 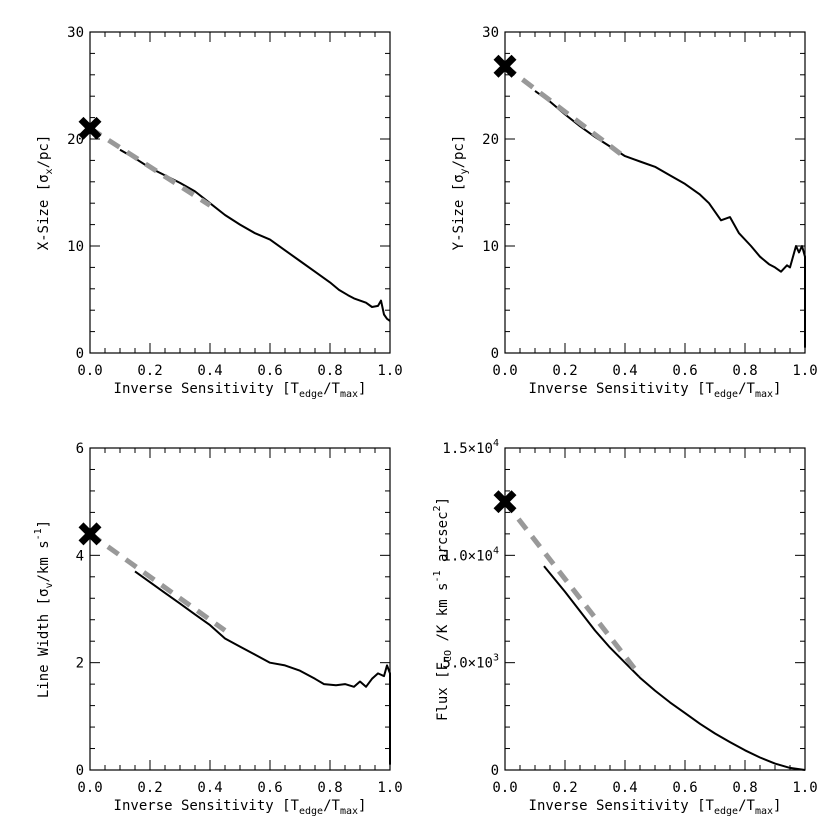 What do you see at coordinates (460, 193) in the screenshot?
I see `y-axis-label: Y-Size [σy/pc]` at bounding box center [460, 193].